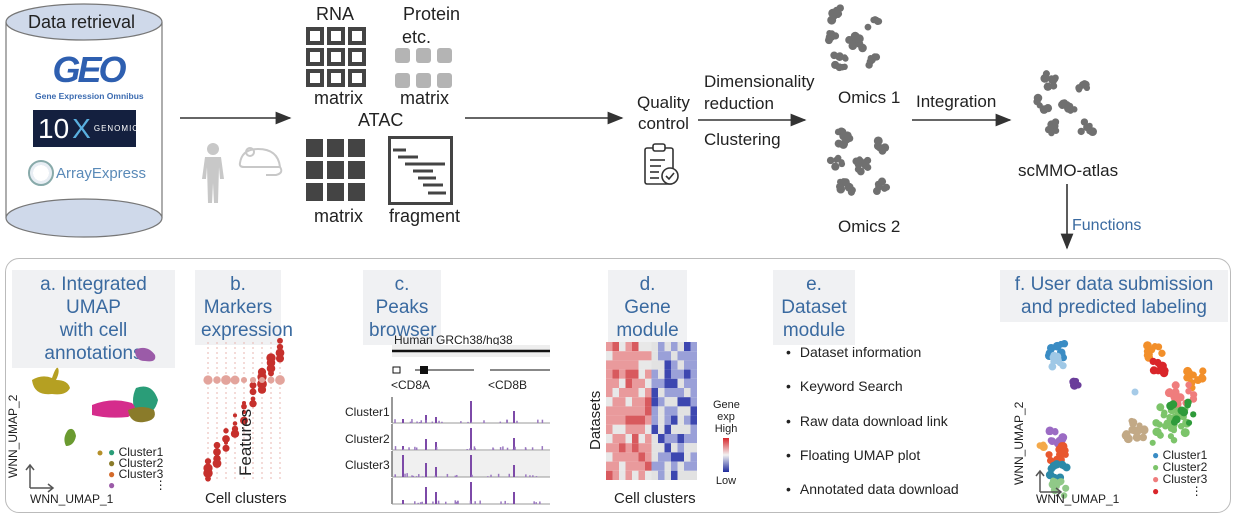 The width and height of the screenshot is (1239, 516). What do you see at coordinates (72, 499) in the screenshot?
I see `umap-a-x-axis: WNN_UMAP_1` at bounding box center [72, 499].